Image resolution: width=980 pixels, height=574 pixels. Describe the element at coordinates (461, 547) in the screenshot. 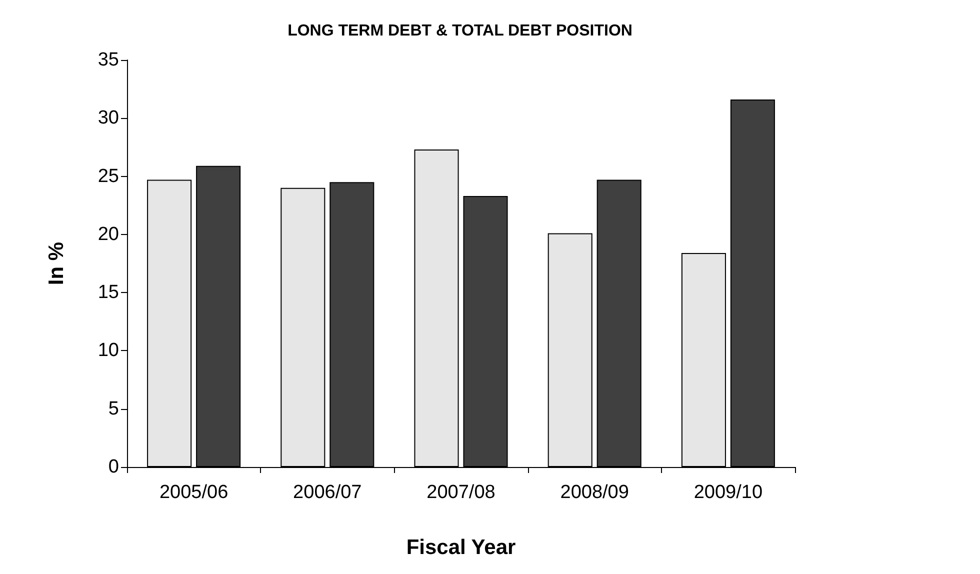

I see `x-axis-title: Fiscal Year` at that location.